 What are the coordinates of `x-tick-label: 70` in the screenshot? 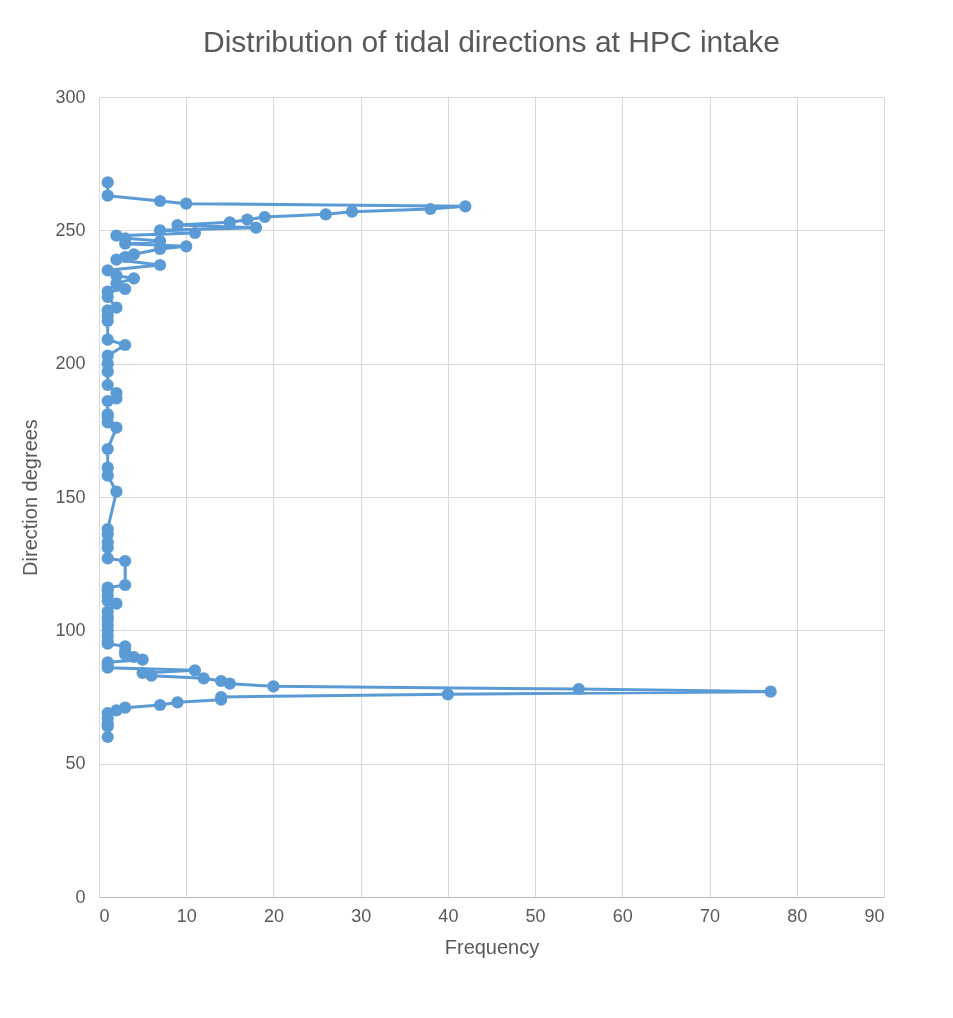 It's located at (710, 915).